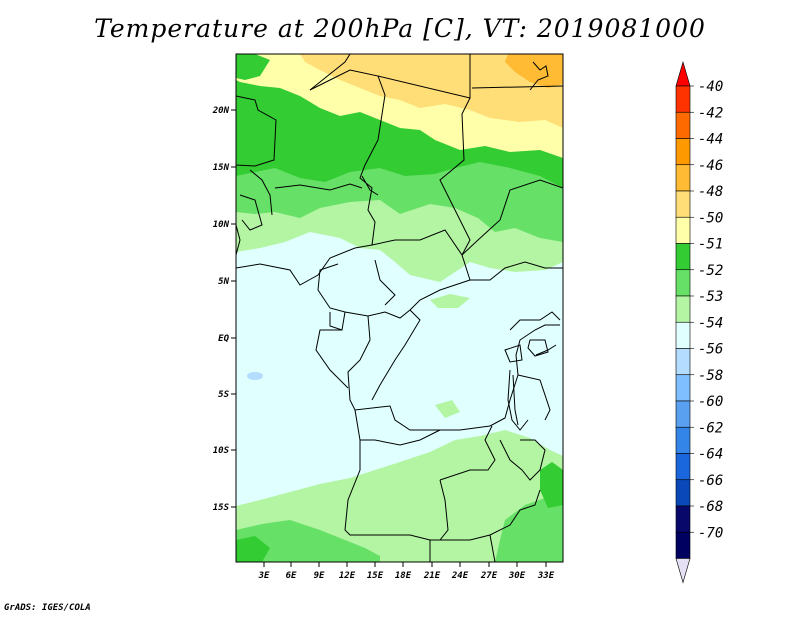 Image resolution: width=800 pixels, height=618 pixels. Describe the element at coordinates (223, 339) in the screenshot. I see `lat-tick-label: EQ` at that location.